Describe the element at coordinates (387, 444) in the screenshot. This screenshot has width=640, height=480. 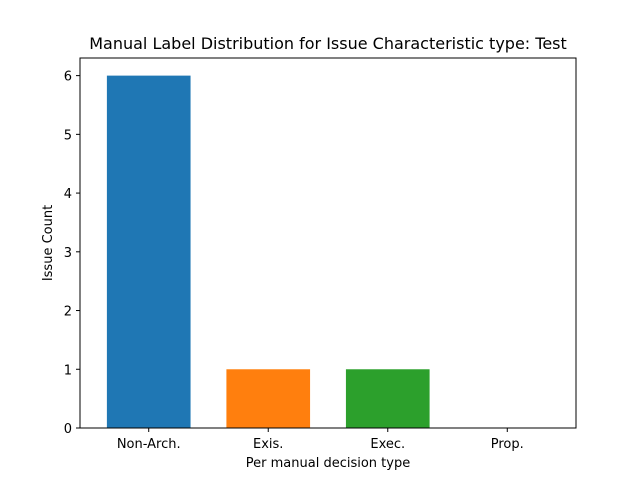
I see `x-tick-label: Exec.` at that location.